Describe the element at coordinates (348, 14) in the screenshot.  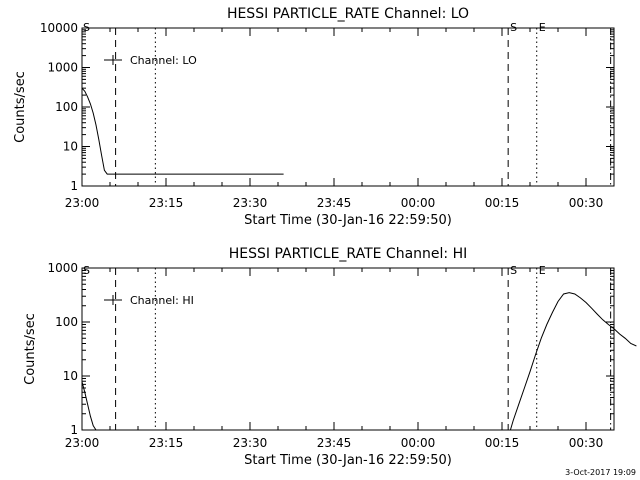
I see `chart-title: HESSI PARTICLE_RATE Channel: LO` at that location.